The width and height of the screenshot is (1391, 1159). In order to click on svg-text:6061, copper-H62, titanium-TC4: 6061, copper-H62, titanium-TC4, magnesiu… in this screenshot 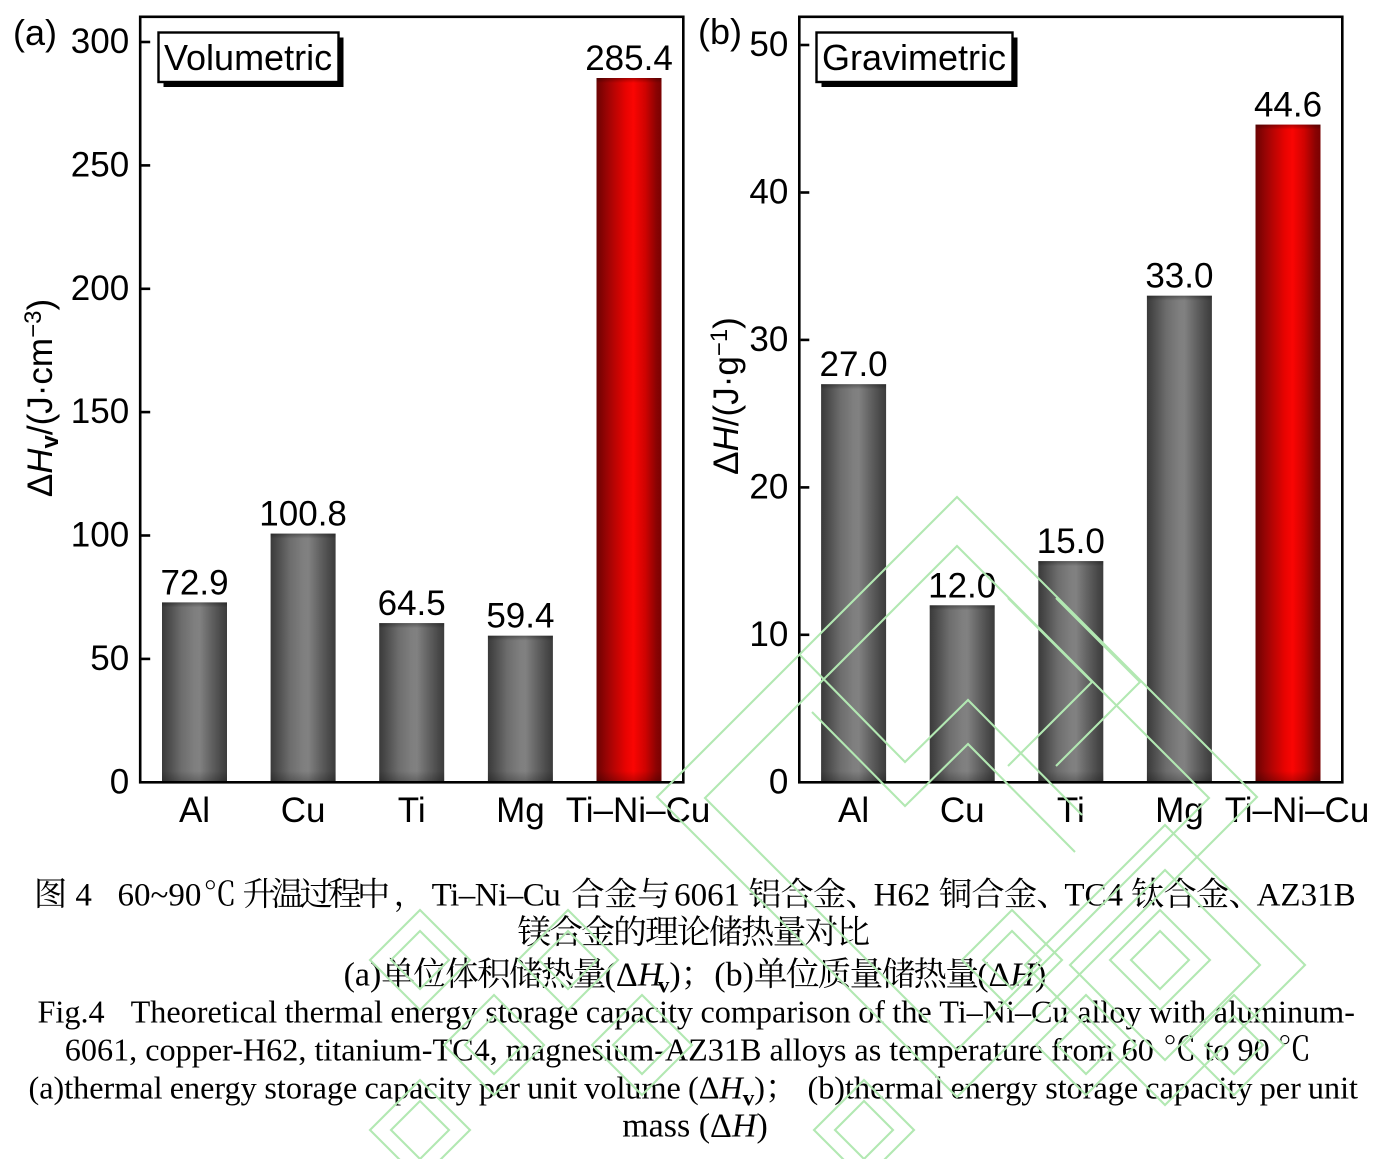, I will do `click(613, 1050)`.